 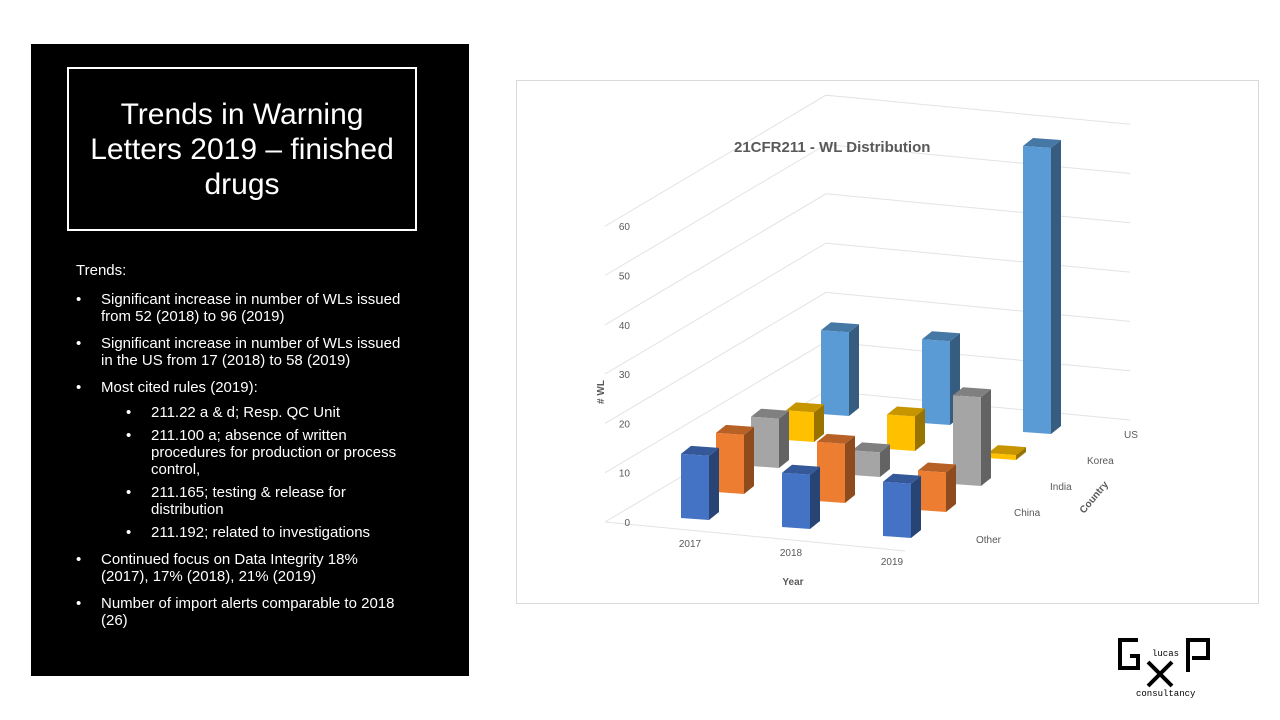 I want to click on bar-other-2018, so click(x=801, y=496).